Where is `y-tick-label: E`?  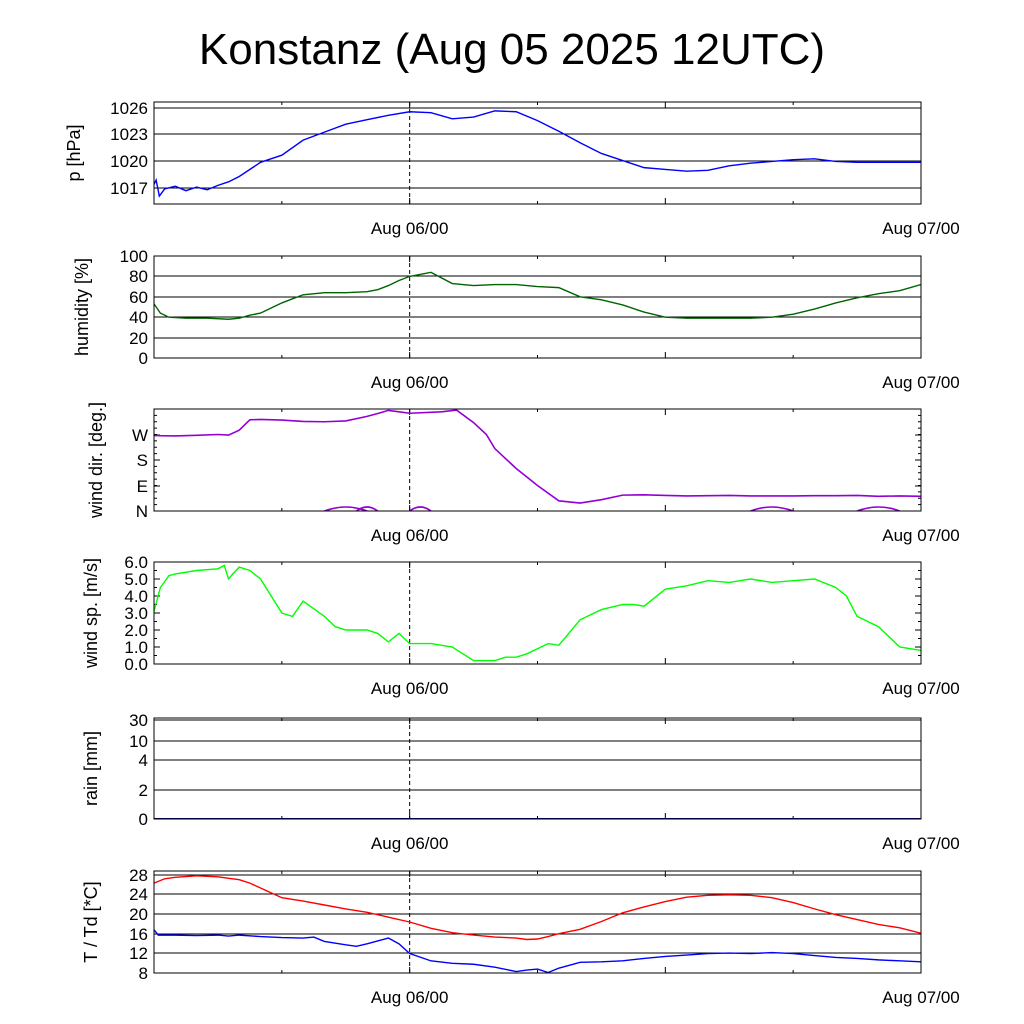
y-tick-label: E is located at coordinates (142, 486).